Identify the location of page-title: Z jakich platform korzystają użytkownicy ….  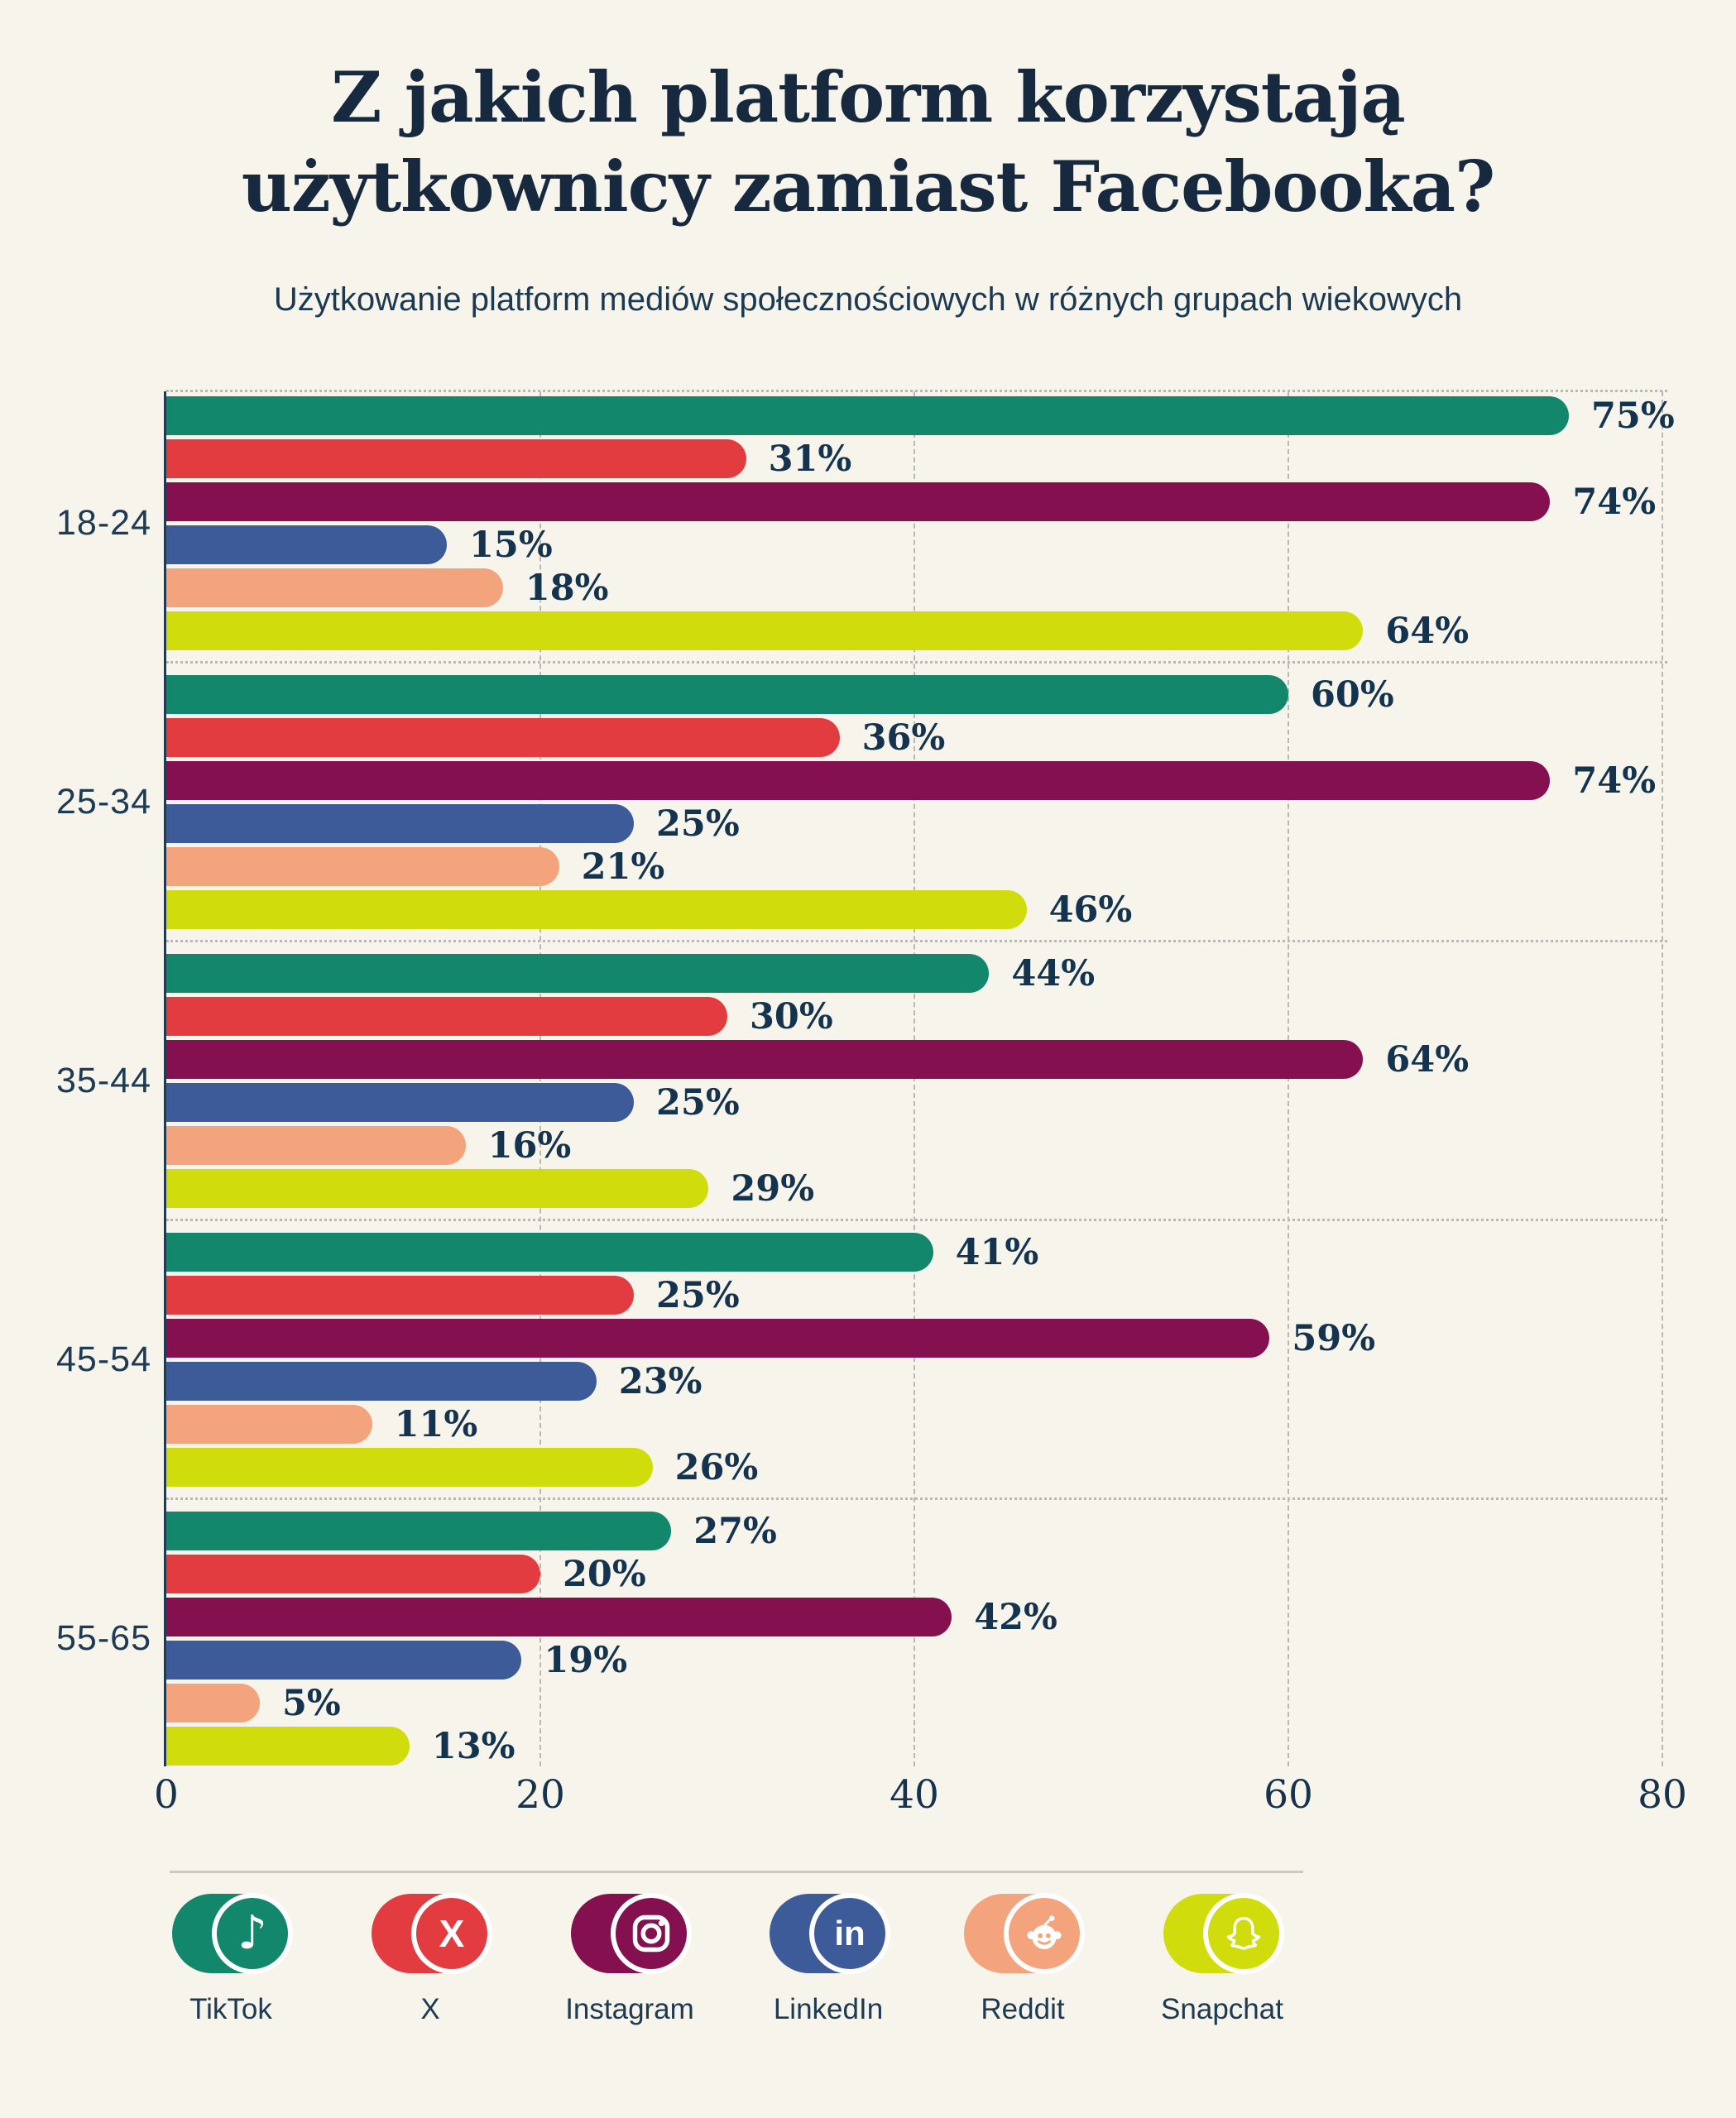
(868, 142).